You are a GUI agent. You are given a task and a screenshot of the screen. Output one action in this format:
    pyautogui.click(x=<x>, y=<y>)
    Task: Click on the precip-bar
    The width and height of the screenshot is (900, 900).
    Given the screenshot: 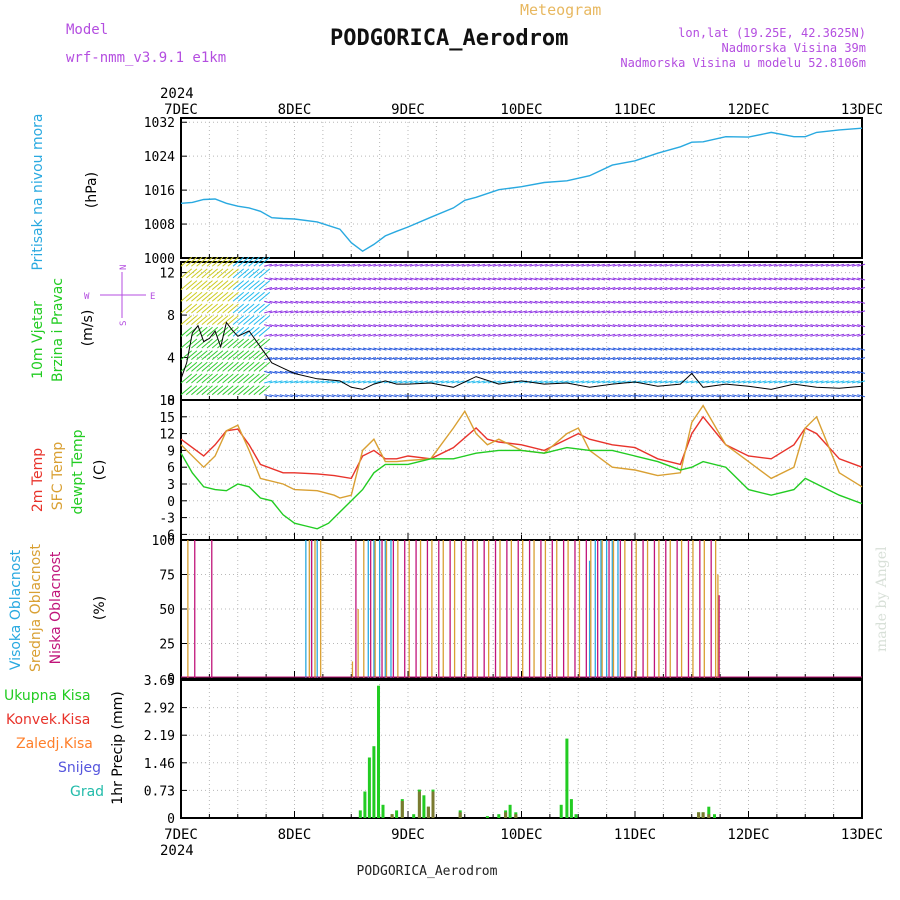 What is the action you would take?
    pyautogui.click(x=428, y=812)
    